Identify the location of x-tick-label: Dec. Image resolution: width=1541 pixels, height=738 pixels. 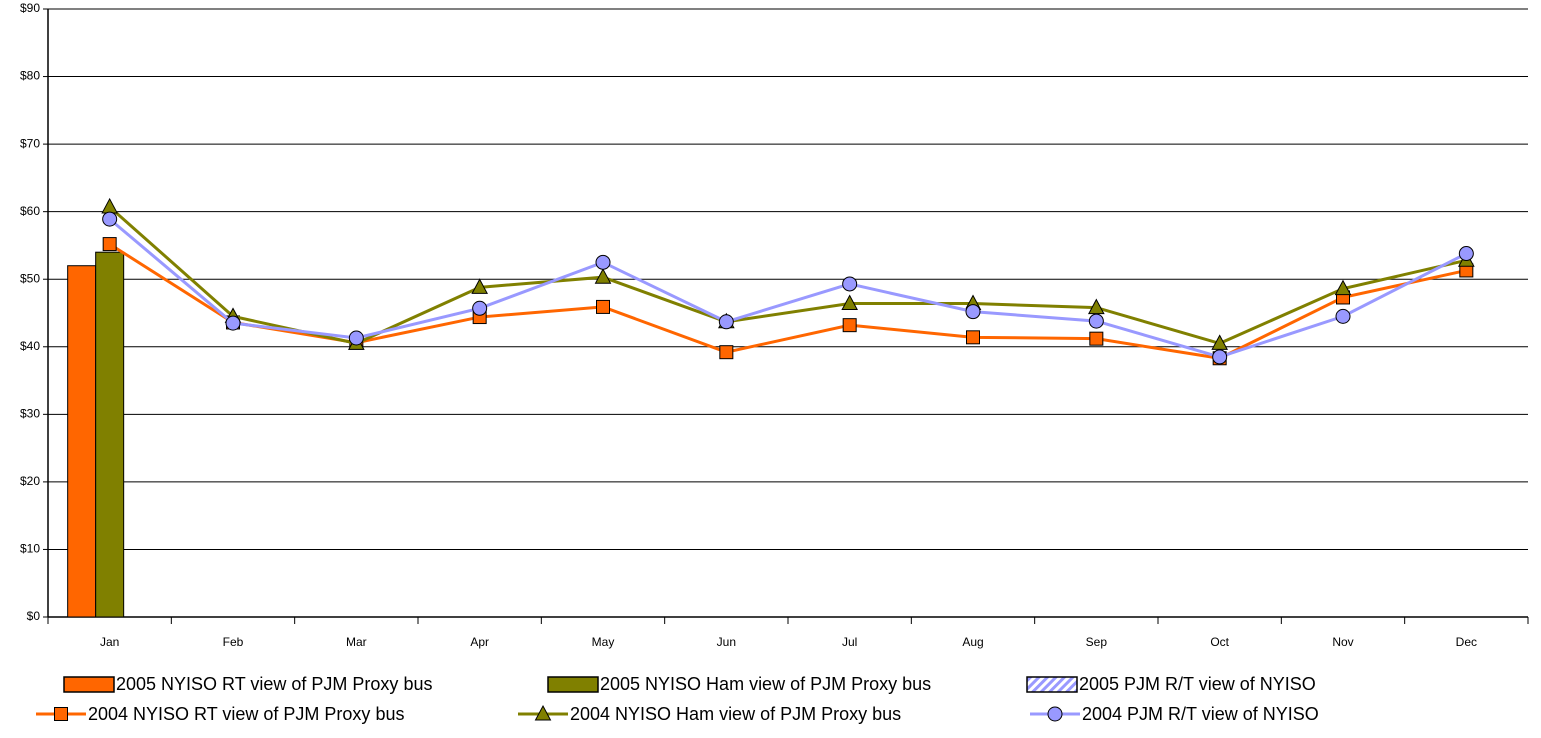
(1466, 642).